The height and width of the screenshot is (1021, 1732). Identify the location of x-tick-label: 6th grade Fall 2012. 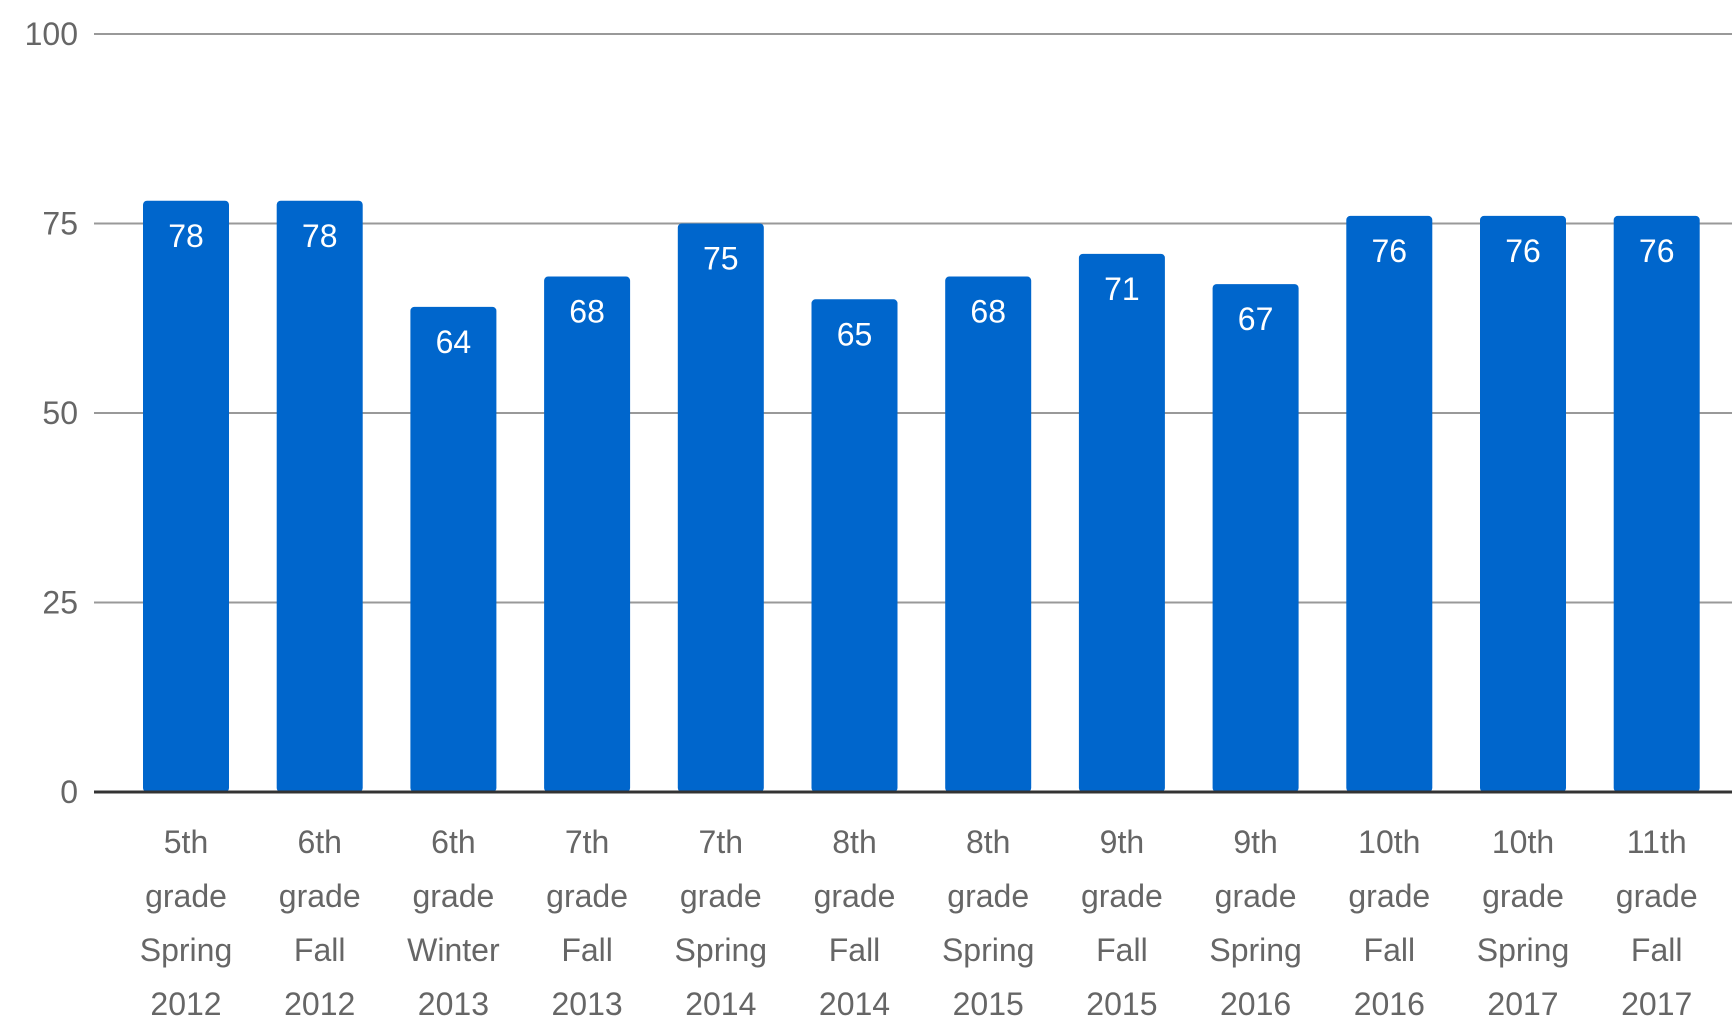
(320, 922).